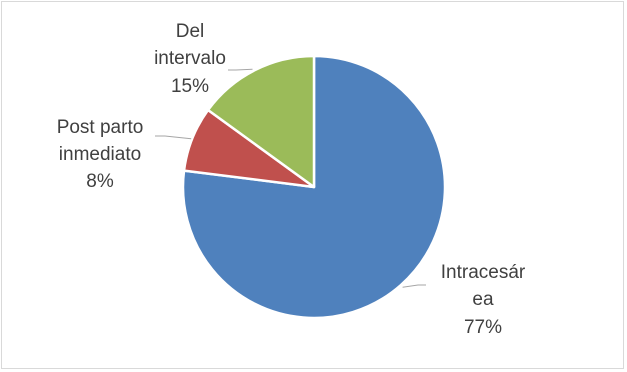  Describe the element at coordinates (483, 299) in the screenshot. I see `slice-label-intracesarea-line2: ea` at that location.